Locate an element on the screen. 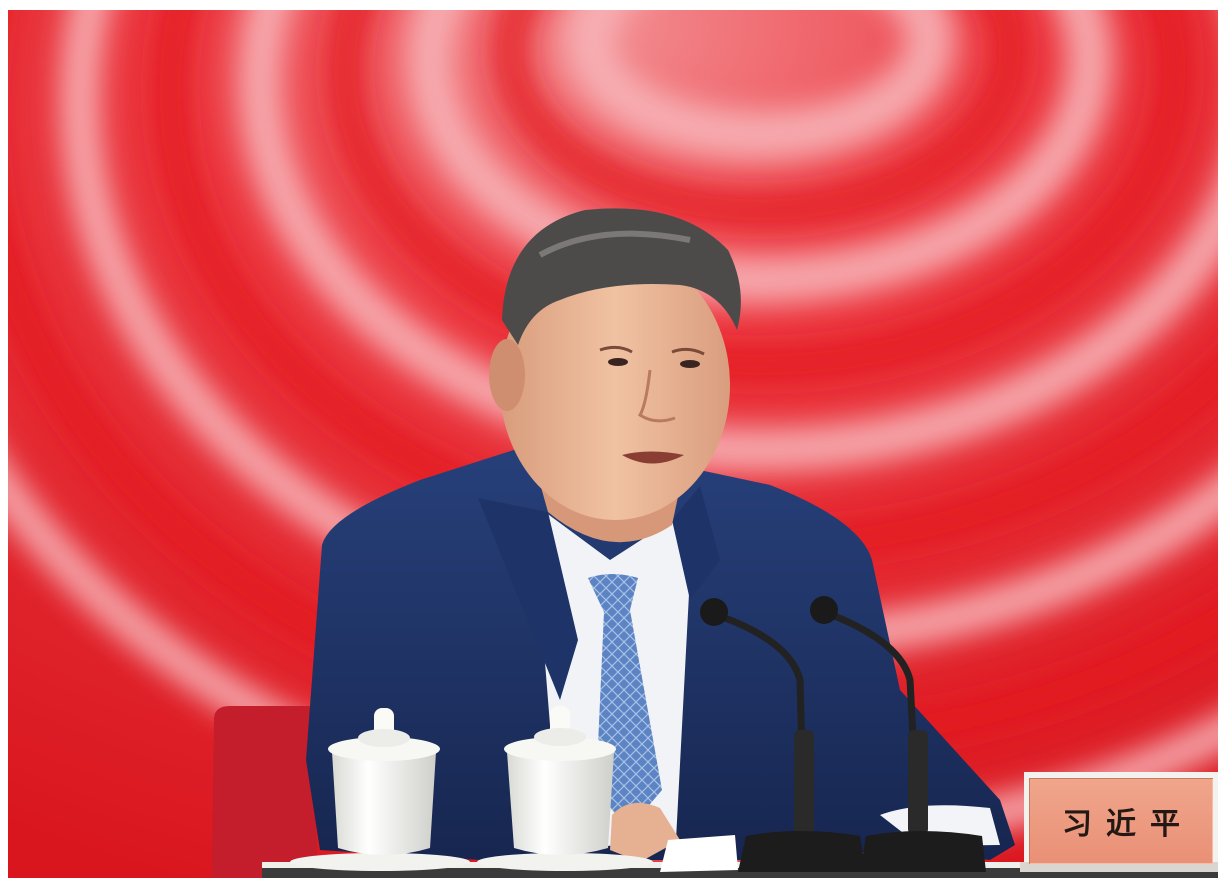  name-plate: 习近平 is located at coordinates (1121, 821).